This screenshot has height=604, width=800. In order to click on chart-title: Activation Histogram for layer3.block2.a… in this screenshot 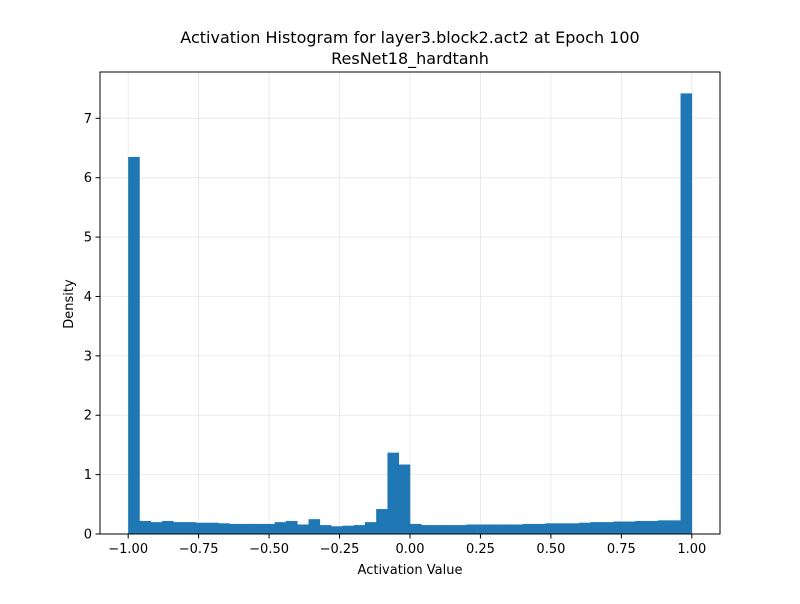, I will do `click(409, 37)`.